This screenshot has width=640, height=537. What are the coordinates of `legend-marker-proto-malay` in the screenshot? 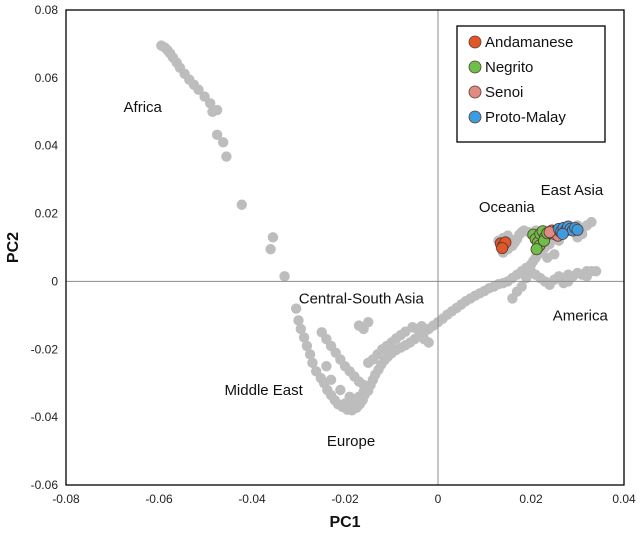 It's located at (475, 117).